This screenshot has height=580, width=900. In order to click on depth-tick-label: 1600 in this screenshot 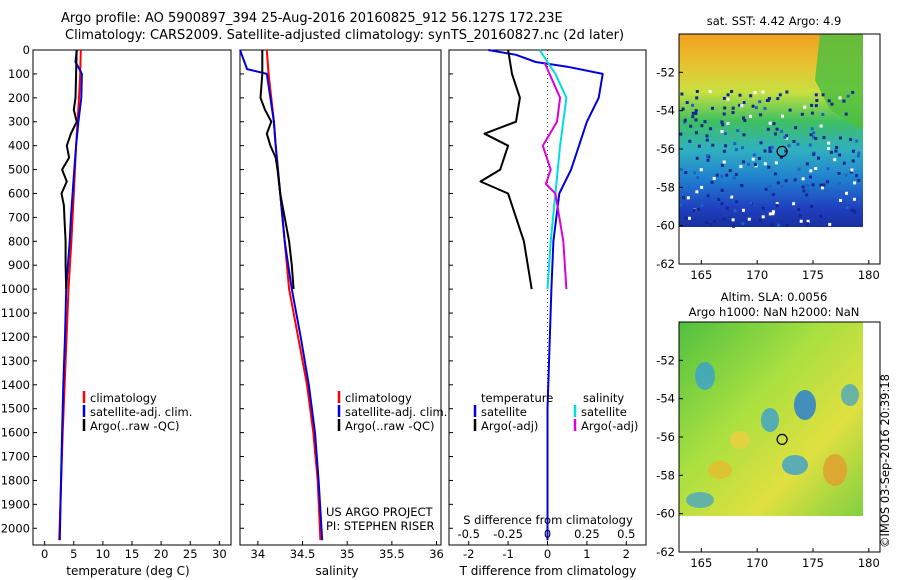, I will do `click(15, 433)`.